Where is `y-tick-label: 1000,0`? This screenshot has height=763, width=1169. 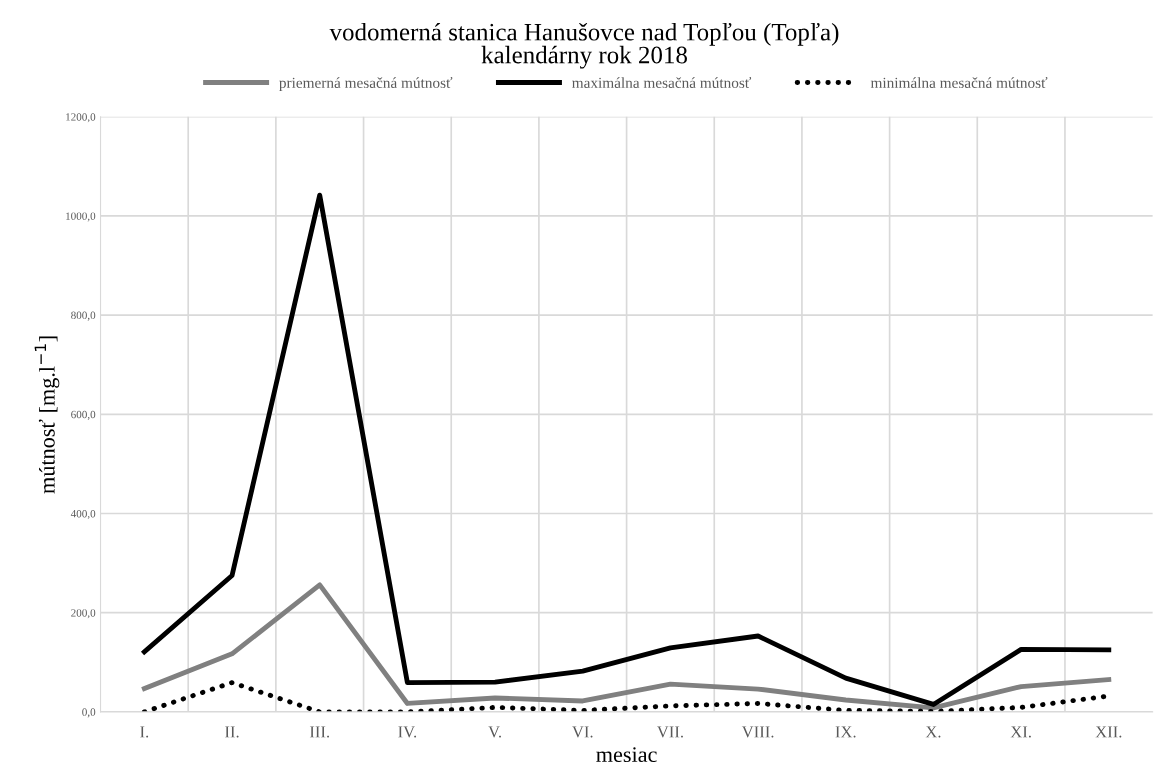
y-tick-label: 1000,0 is located at coordinates (81, 217).